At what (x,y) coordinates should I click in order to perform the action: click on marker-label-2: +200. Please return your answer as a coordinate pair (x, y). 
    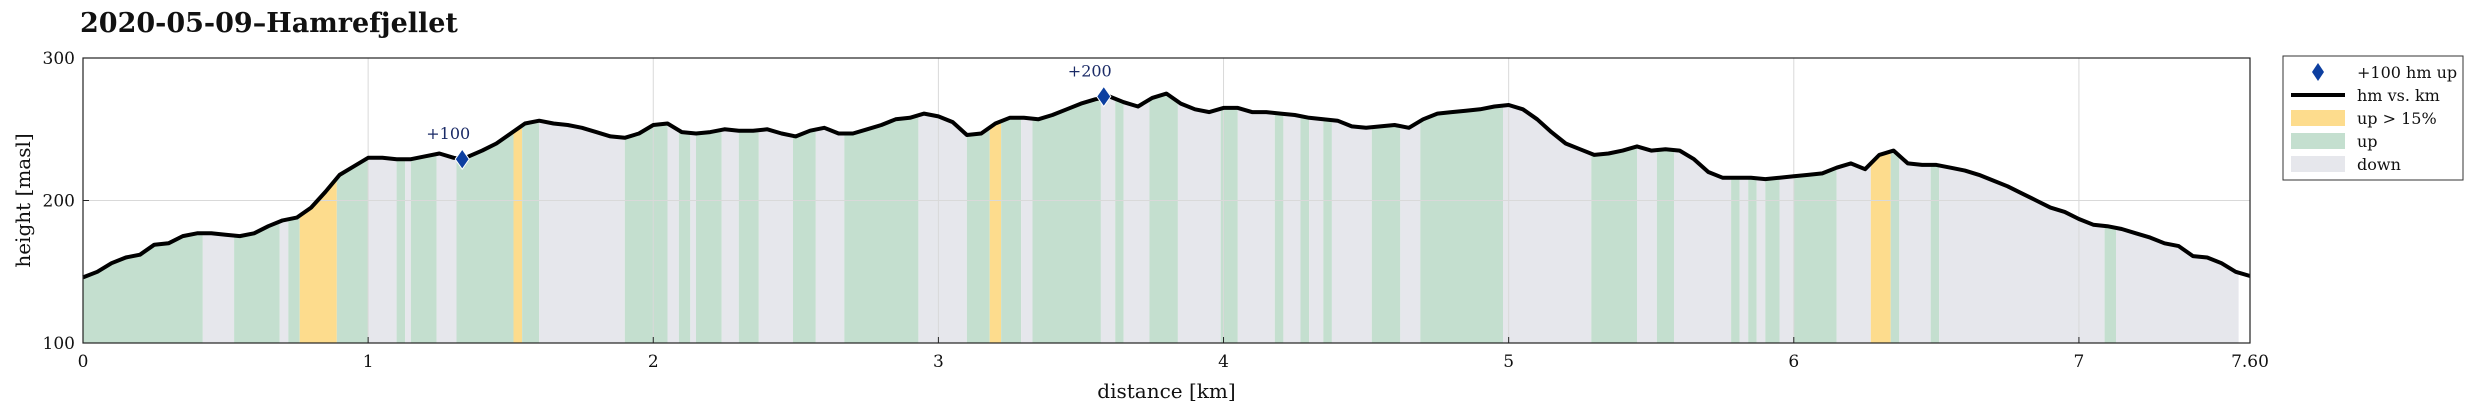
    Looking at the image, I should click on (1090, 70).